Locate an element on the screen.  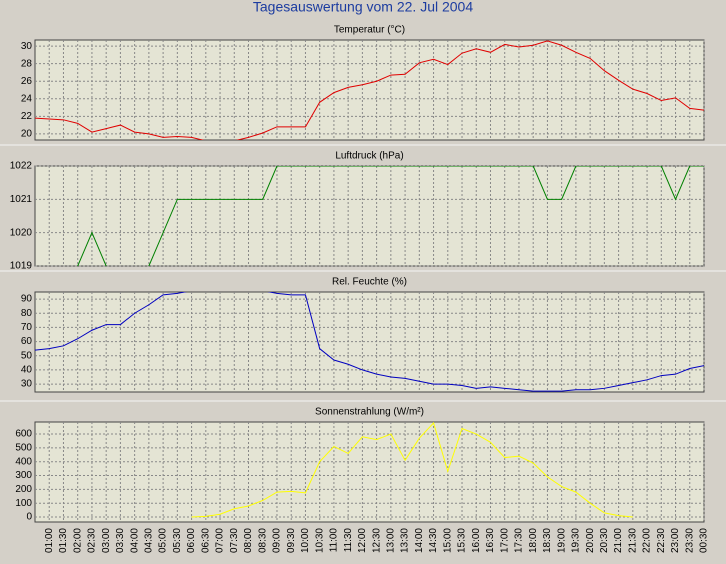
y-tick-label: 1019 is located at coordinates (21, 266).